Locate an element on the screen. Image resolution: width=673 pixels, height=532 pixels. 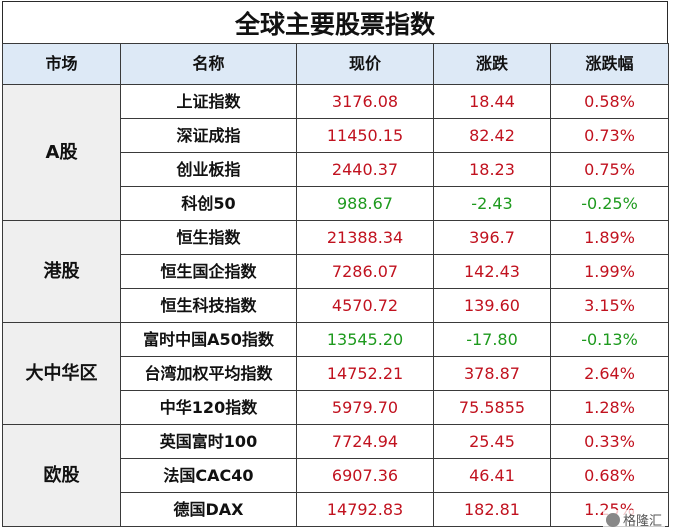
change-pct-cell: 0.75% is located at coordinates (609, 169).